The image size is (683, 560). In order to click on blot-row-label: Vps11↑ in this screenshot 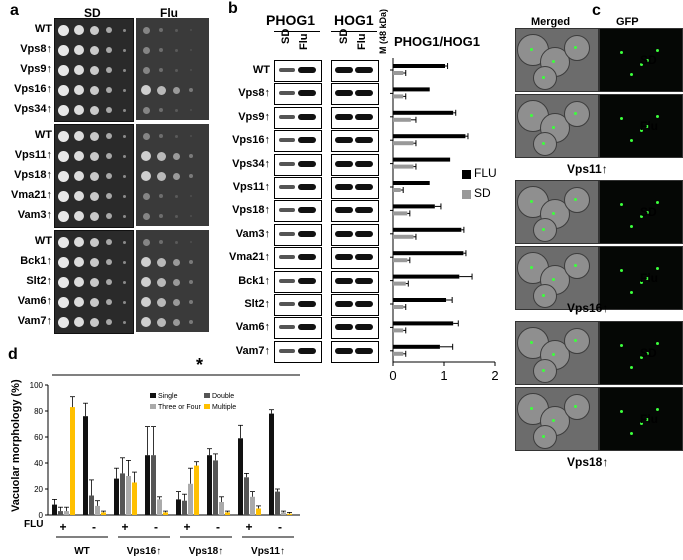, I will do `click(251, 187)`.